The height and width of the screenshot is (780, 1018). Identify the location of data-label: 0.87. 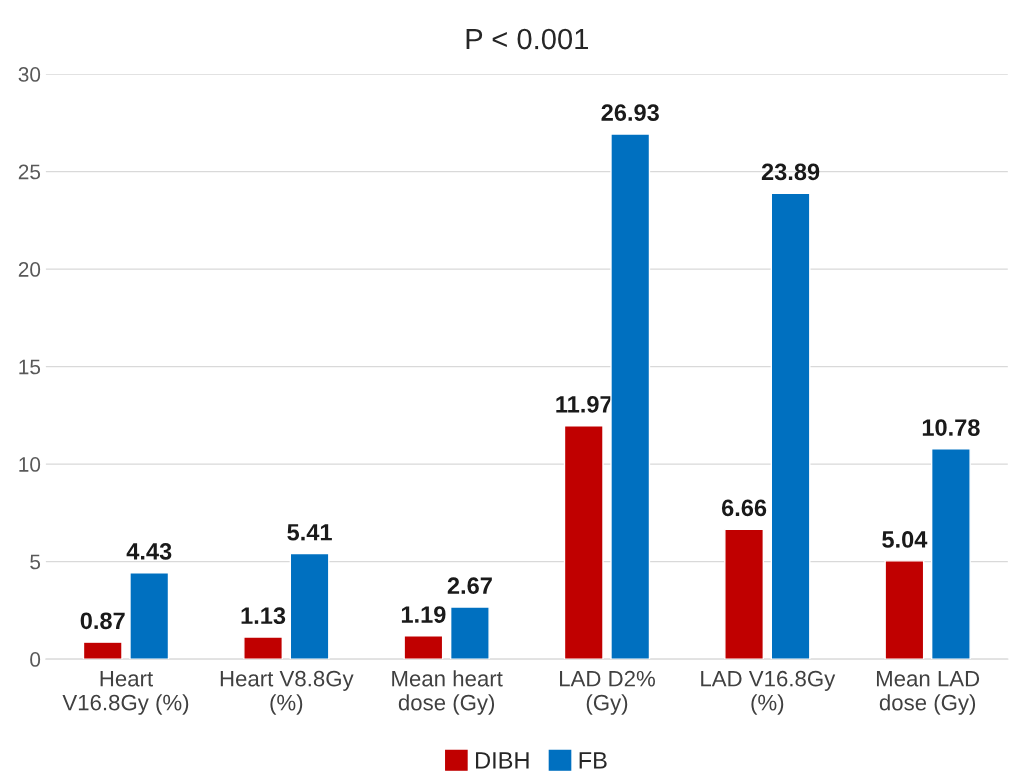
(102, 621).